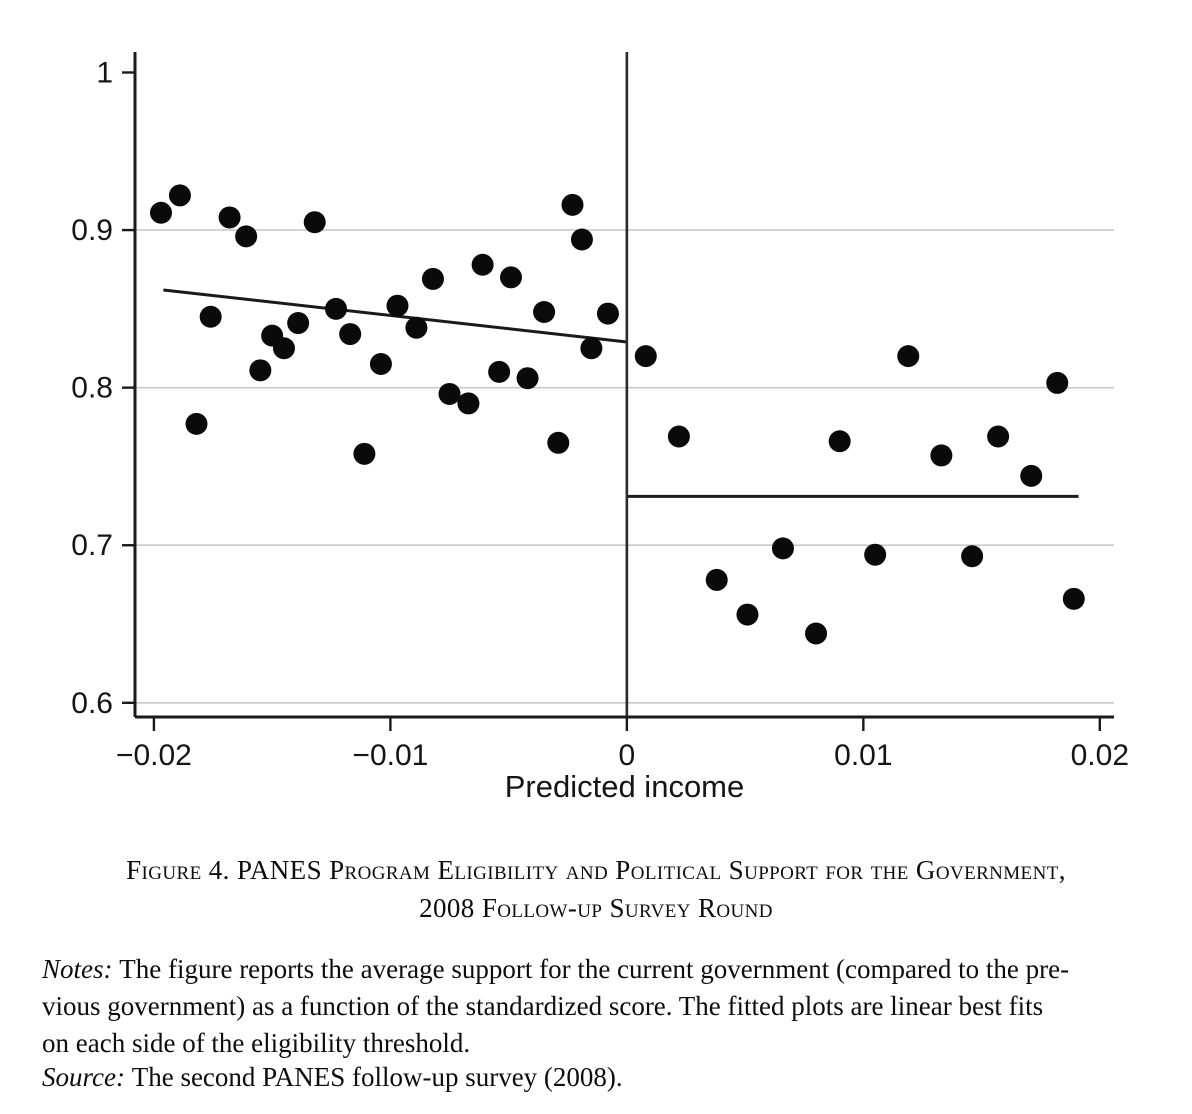 The image size is (1192, 1114). I want to click on caption-line-2: 2008 Follow-up Survey Round, so click(596, 908).